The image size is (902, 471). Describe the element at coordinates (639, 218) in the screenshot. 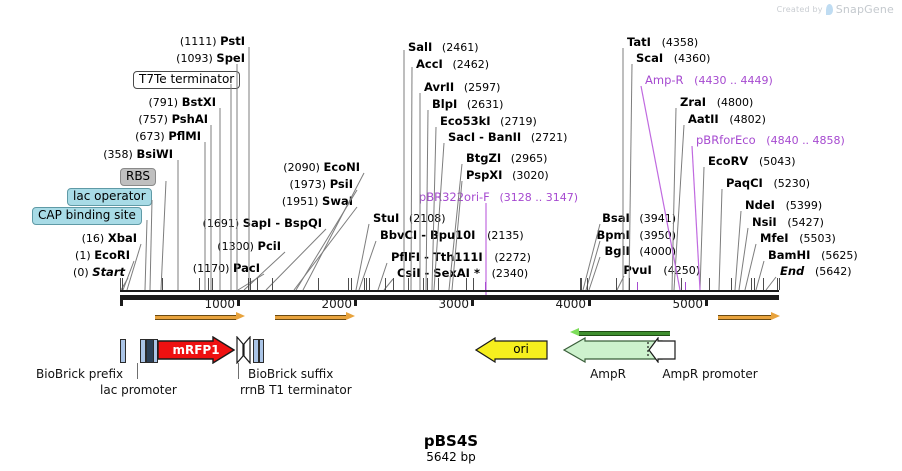

I see `site-label-bsaI: BsaI (3941)` at that location.